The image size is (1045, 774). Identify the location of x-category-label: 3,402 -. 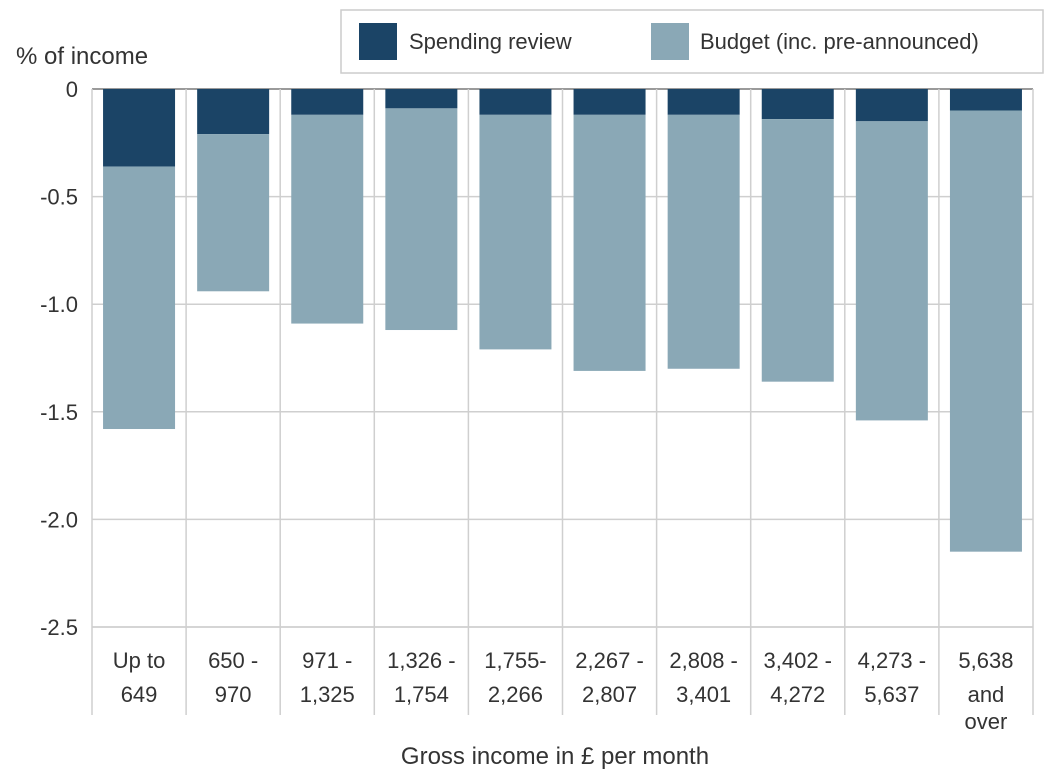
(798, 660).